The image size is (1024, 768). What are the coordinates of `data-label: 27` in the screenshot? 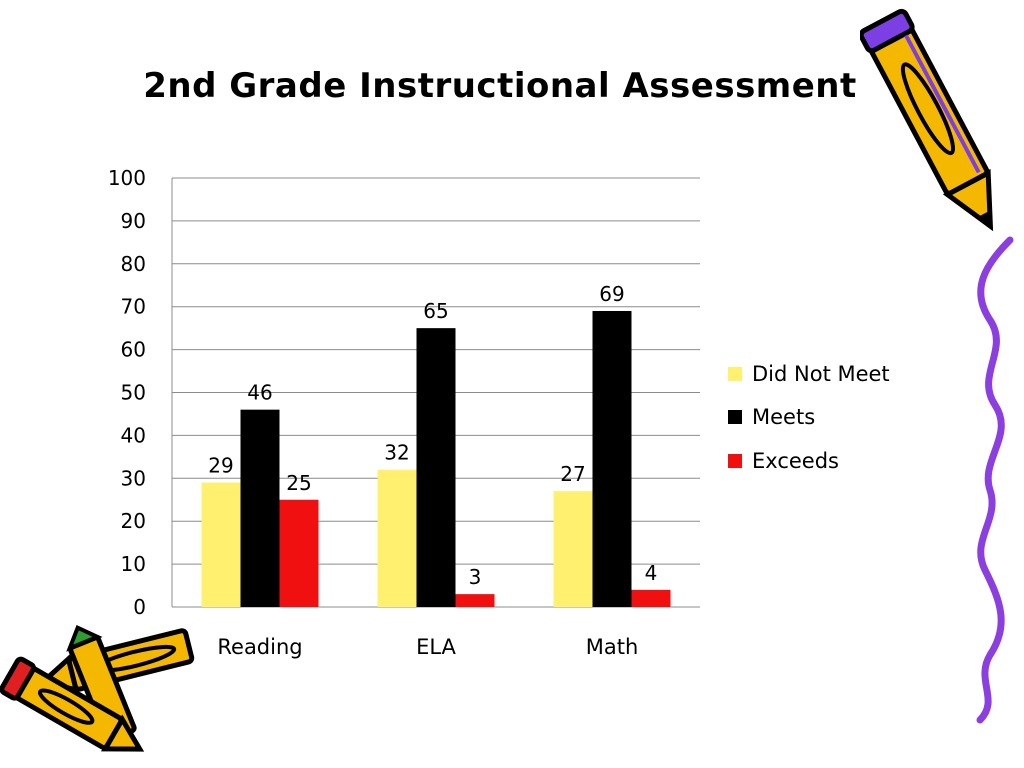 It's located at (572, 474).